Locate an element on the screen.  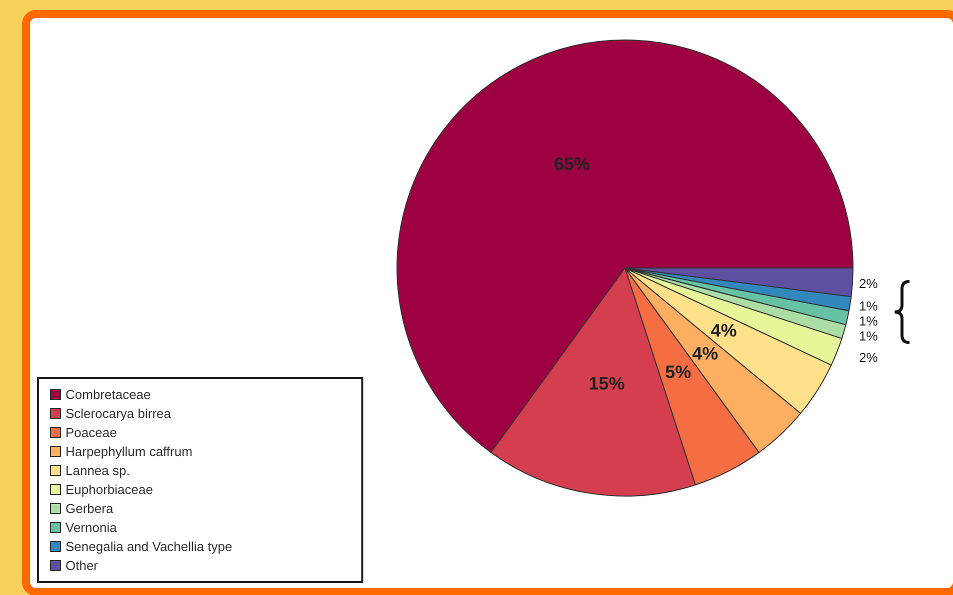
data-label: 5% is located at coordinates (678, 372).